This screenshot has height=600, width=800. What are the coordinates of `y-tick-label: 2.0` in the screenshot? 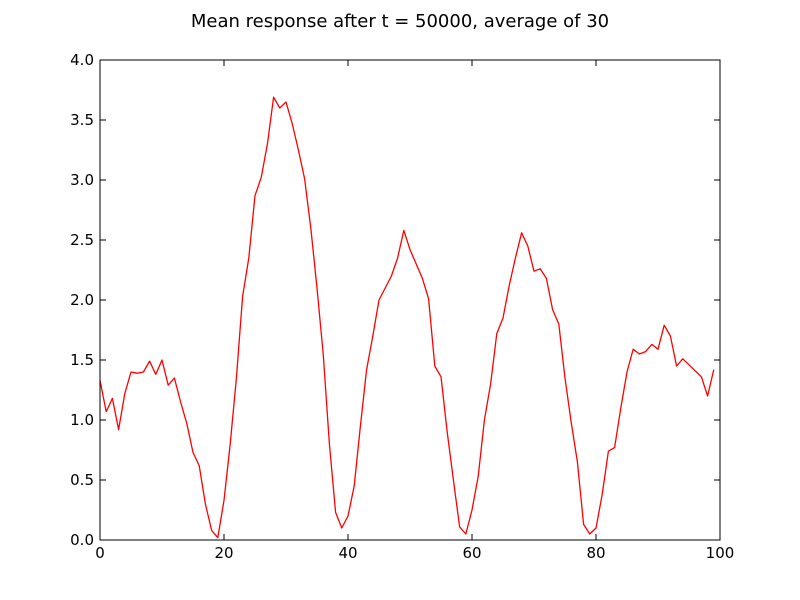 It's located at (82, 300).